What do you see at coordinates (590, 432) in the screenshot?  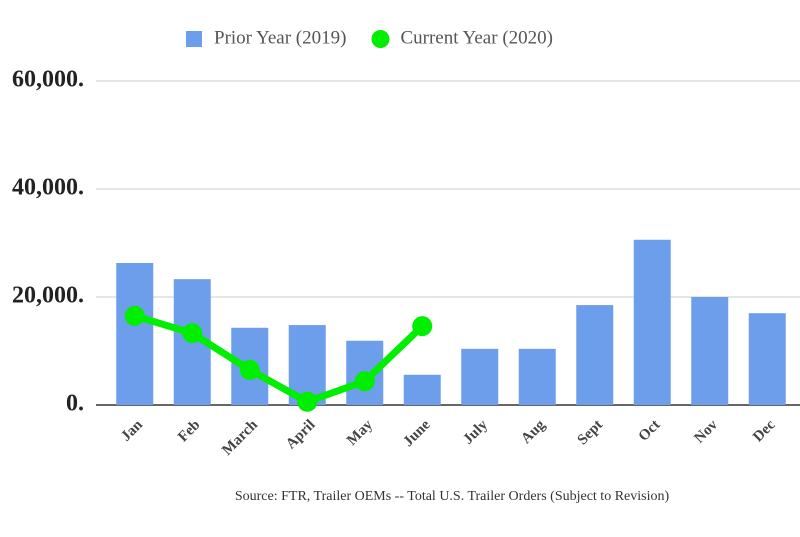 I see `x-tick-label: Sept` at bounding box center [590, 432].